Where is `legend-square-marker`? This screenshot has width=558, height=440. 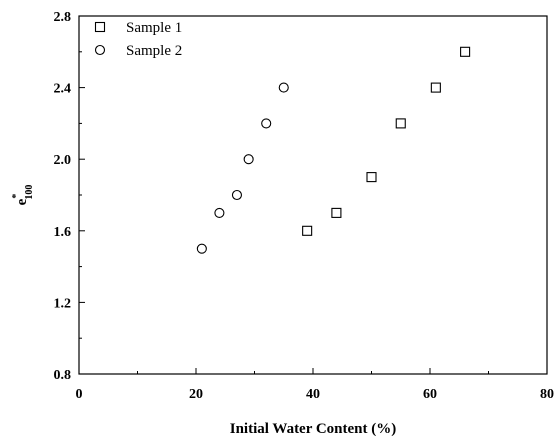 legend-square-marker is located at coordinates (100, 27).